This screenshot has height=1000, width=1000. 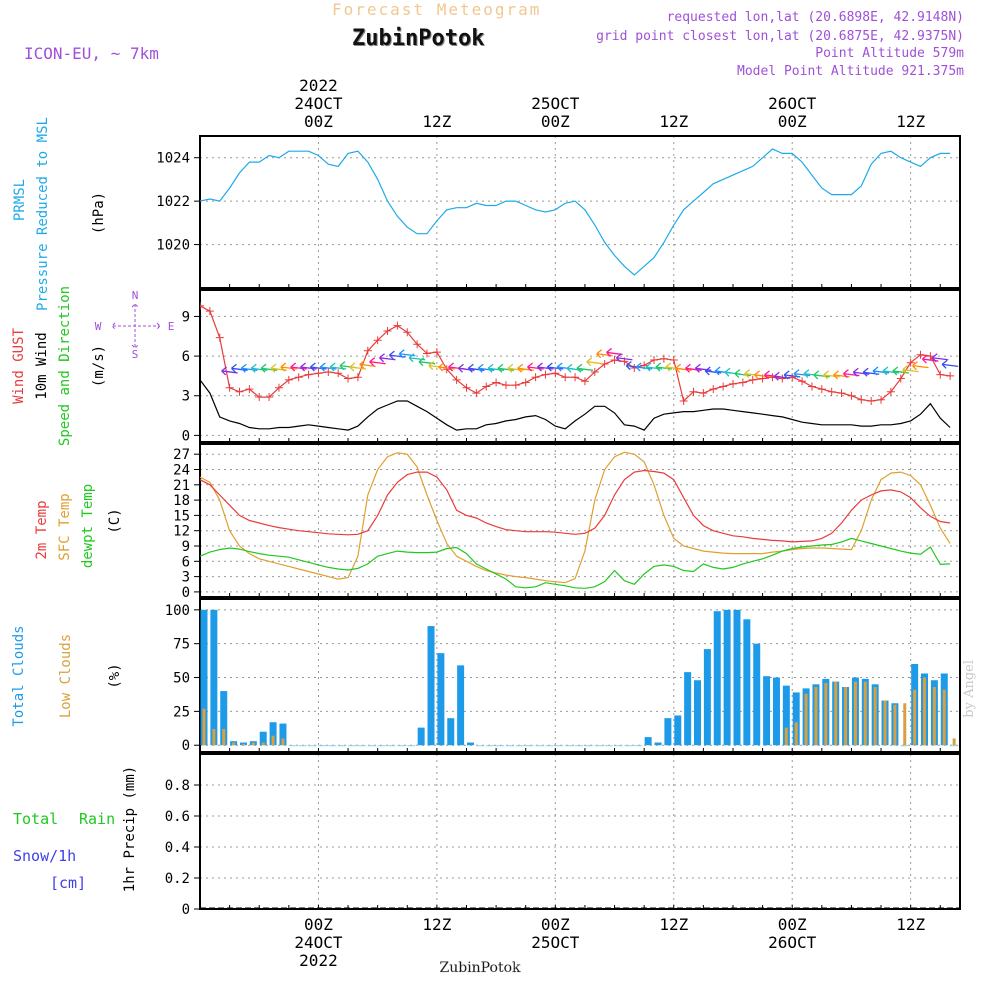 I want to click on low-clouds-label: Low Clouds, so click(x=66, y=676).